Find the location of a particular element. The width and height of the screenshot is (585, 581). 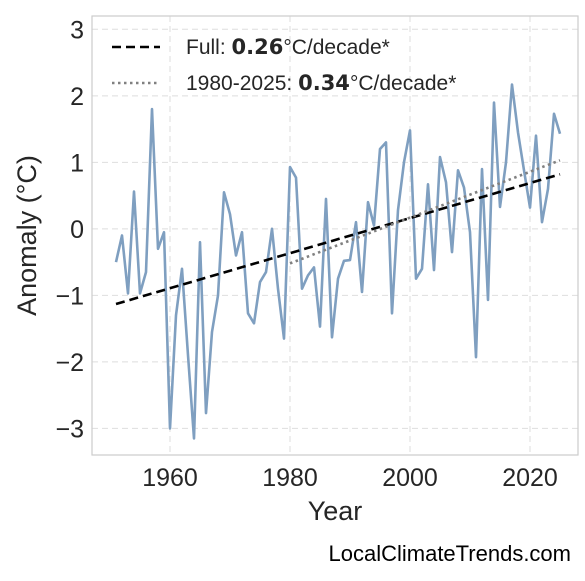

x-tick-label: 2020 is located at coordinates (530, 478).